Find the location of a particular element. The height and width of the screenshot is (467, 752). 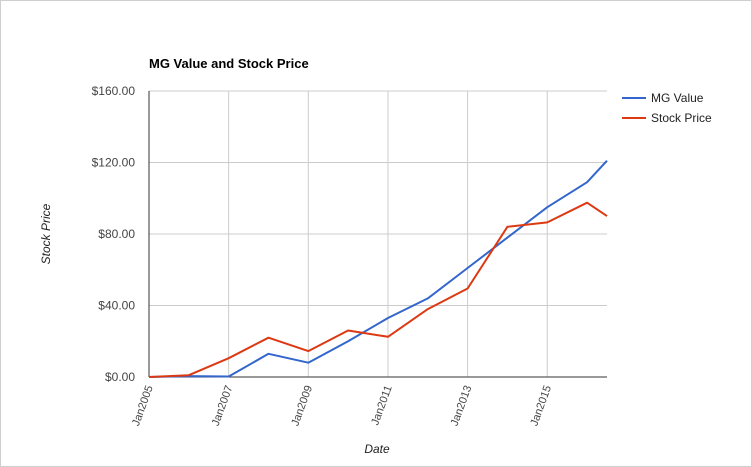

y-axis-title: Stock Price is located at coordinates (46, 233).